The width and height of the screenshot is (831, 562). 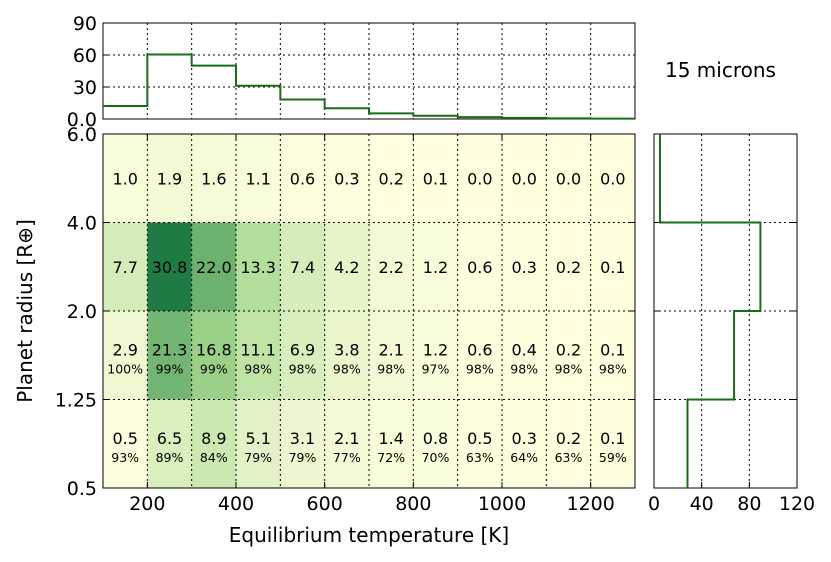 What do you see at coordinates (236, 504) in the screenshot?
I see `x-tick-label: 400` at bounding box center [236, 504].